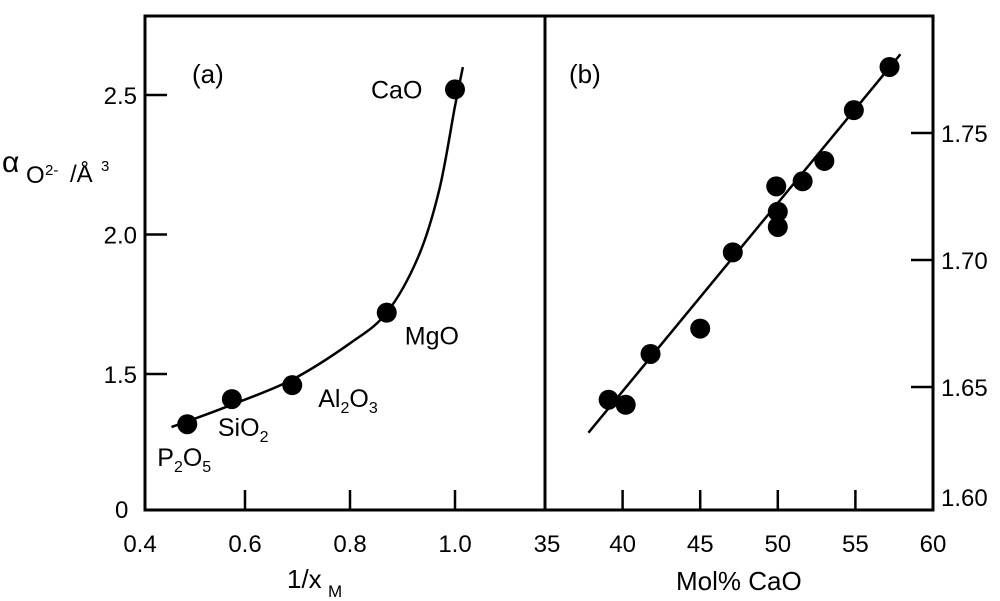 The image size is (1000, 601). Describe the element at coordinates (349, 544) in the screenshot. I see `x-tick-label-a: 0.8` at that location.